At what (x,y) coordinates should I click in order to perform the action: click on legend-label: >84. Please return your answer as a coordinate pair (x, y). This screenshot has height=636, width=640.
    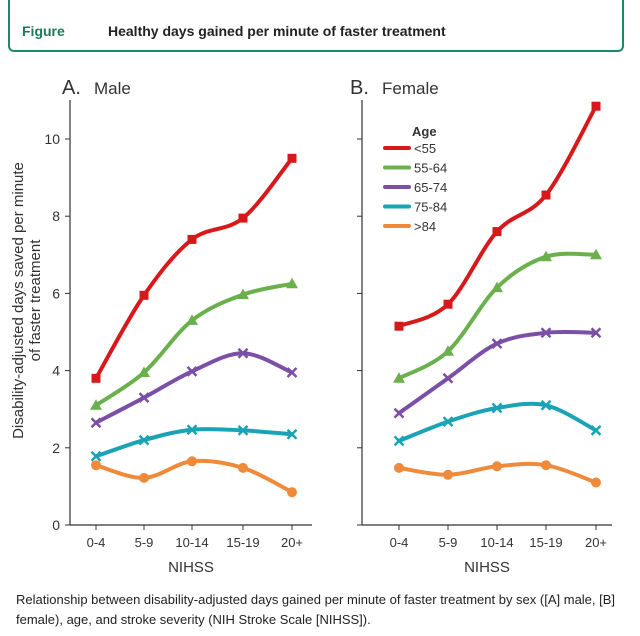
    Looking at the image, I should click on (425, 226).